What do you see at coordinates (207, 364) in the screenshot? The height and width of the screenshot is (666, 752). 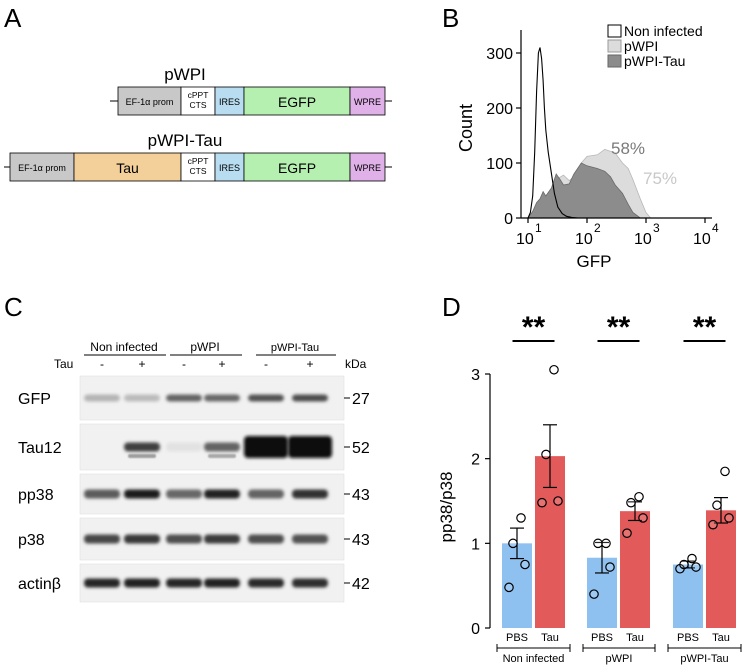 I see `lane-signs: - + - + - +` at bounding box center [207, 364].